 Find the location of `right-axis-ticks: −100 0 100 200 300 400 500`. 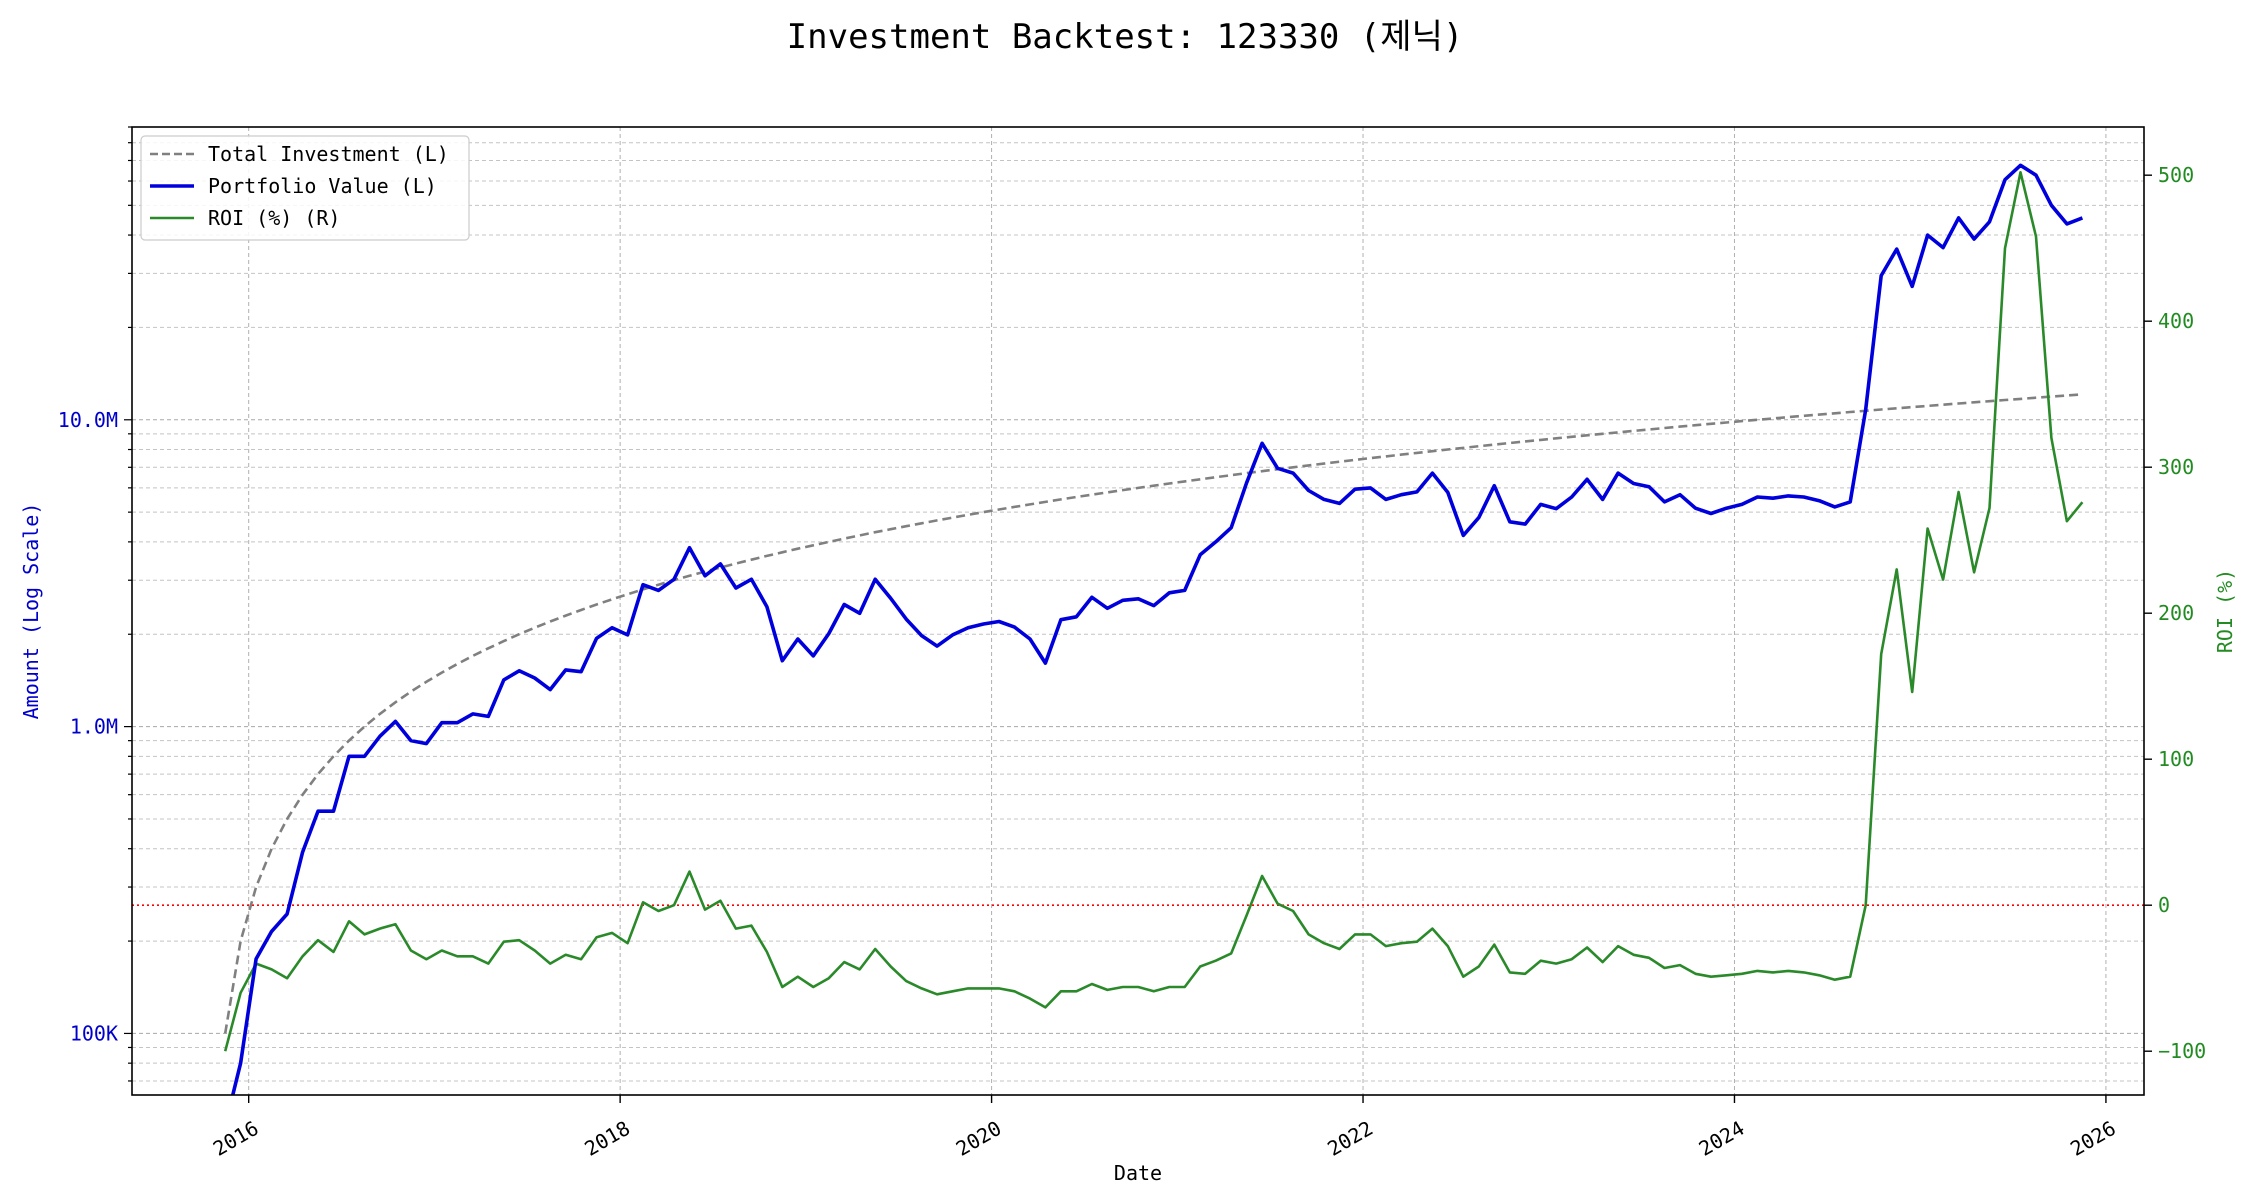

right-axis-ticks: −100 0 100 200 300 400 500 is located at coordinates (2175, 613).